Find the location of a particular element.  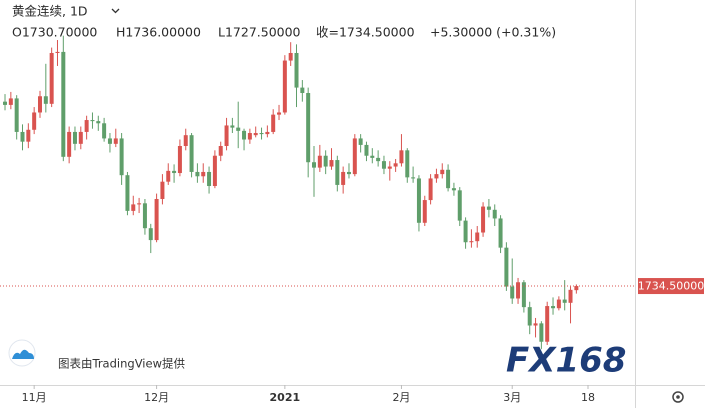

x-tick-label: 2021 is located at coordinates (285, 397).